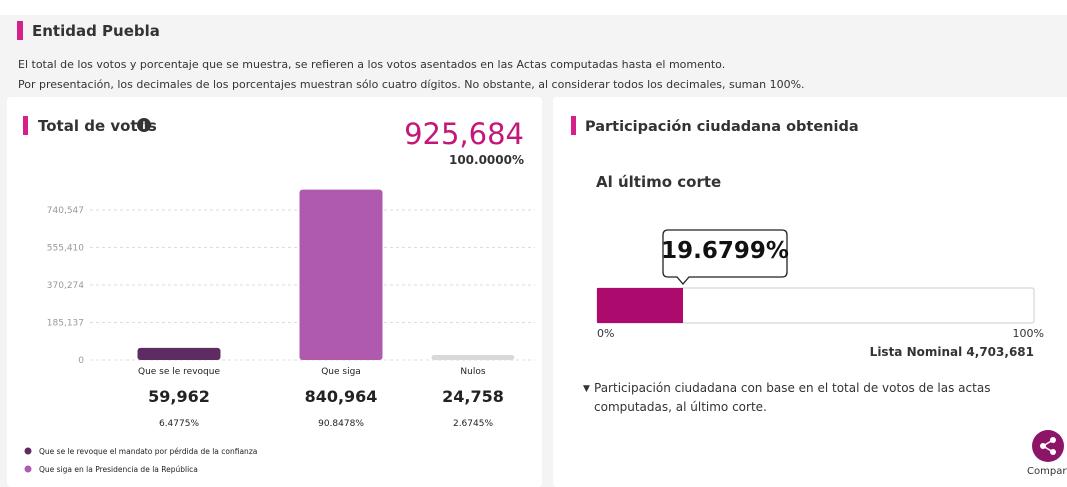  Describe the element at coordinates (341, 372) in the screenshot. I see `category-label: Que siga` at that location.